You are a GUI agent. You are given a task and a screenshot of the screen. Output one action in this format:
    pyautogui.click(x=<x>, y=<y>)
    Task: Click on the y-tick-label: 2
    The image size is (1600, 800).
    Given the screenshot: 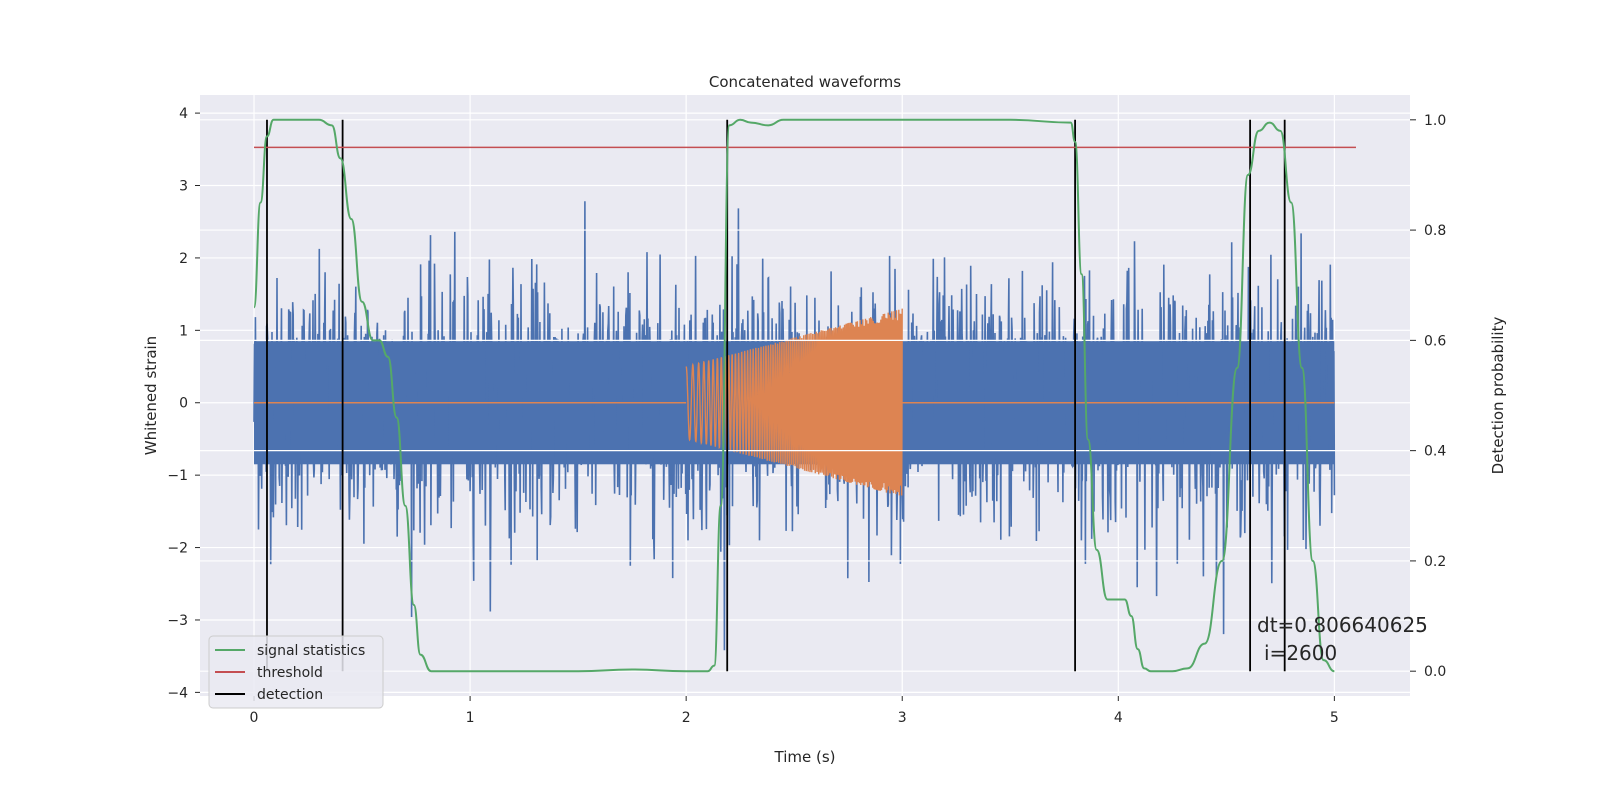 What is the action you would take?
    pyautogui.click(x=183, y=259)
    